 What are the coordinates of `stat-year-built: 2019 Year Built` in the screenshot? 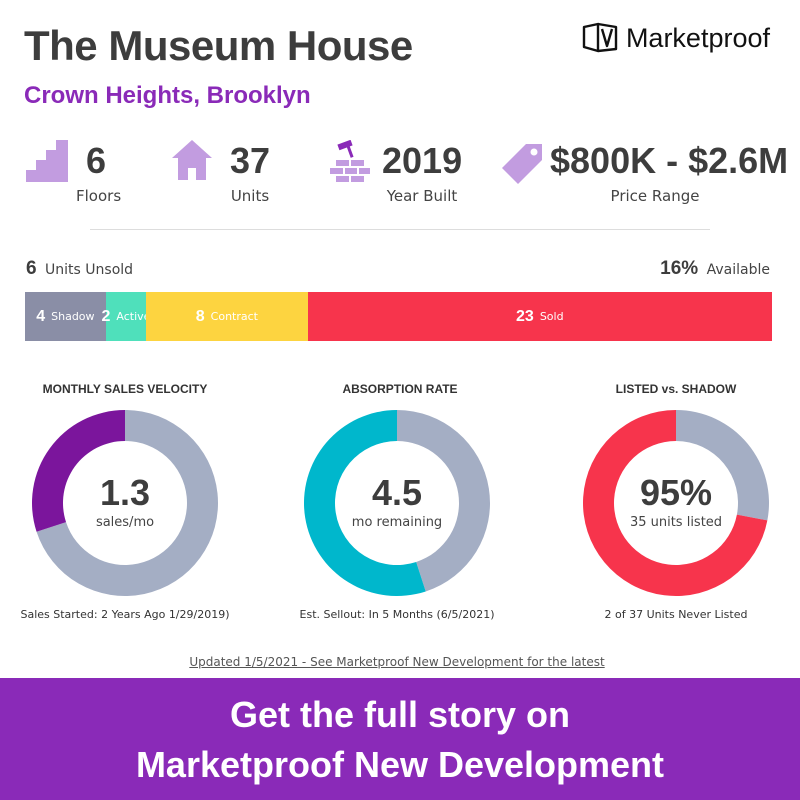 It's located at (400, 175).